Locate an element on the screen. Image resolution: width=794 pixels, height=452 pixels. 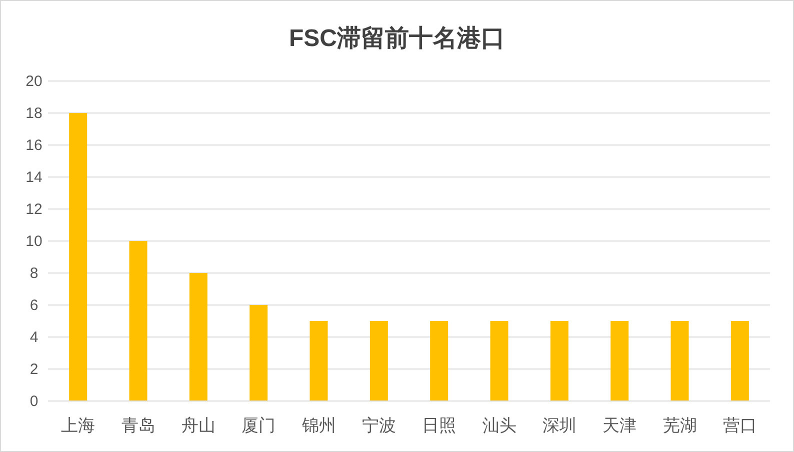
y-tick-label: 4 is located at coordinates (34, 337).